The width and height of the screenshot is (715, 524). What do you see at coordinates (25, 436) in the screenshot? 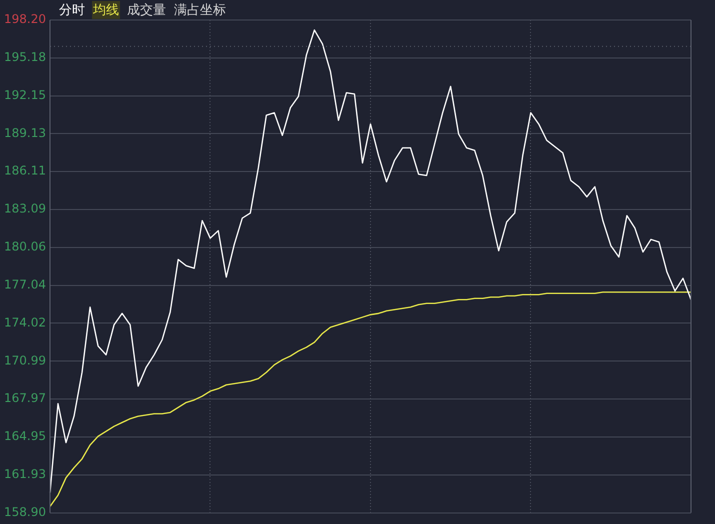
I see `y-tick-label: 164.95` at bounding box center [25, 436].